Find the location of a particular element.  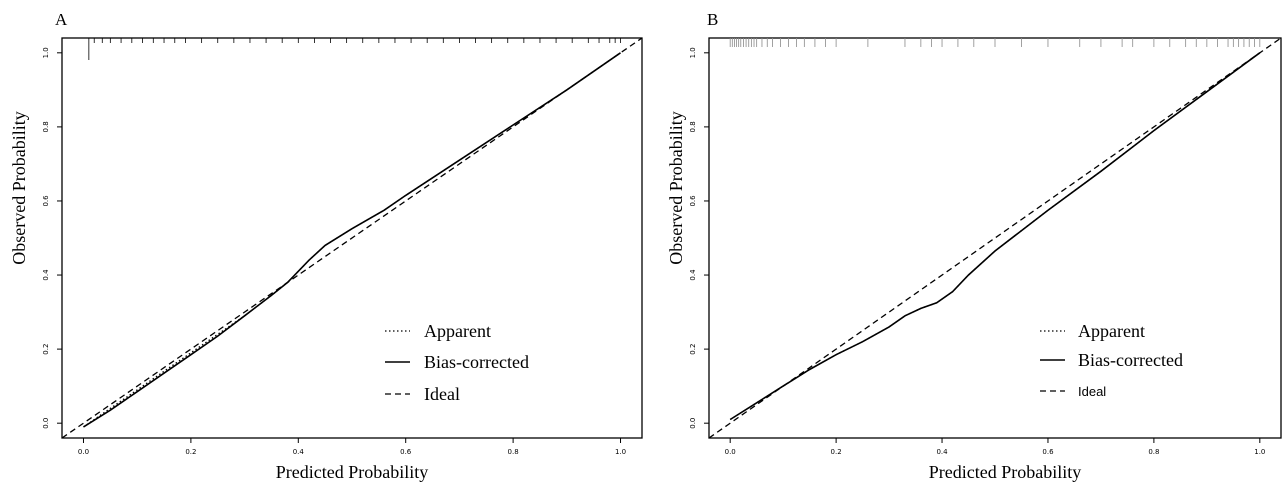

x-axis-title-a: Predicted Probability is located at coordinates (352, 472).